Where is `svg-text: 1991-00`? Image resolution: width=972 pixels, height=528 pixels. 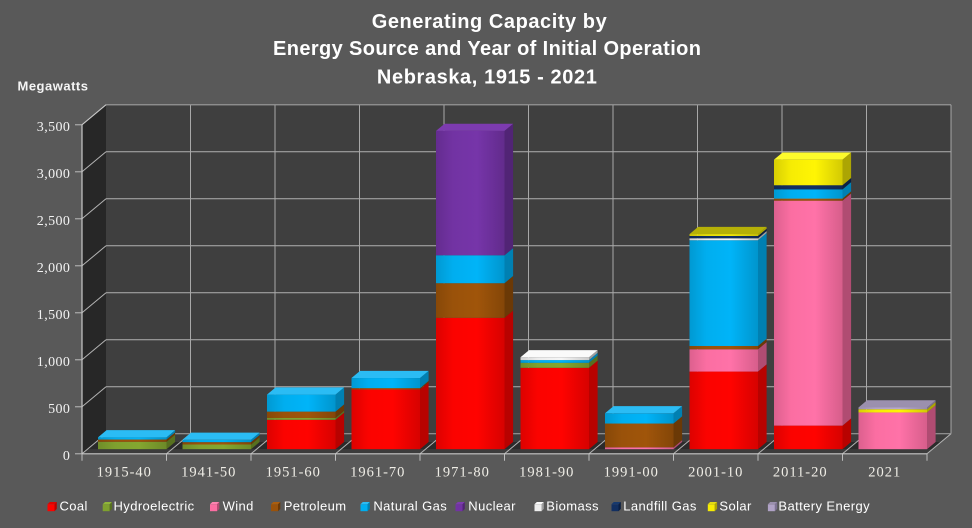 svg-text: 1991-00 is located at coordinates (631, 473).